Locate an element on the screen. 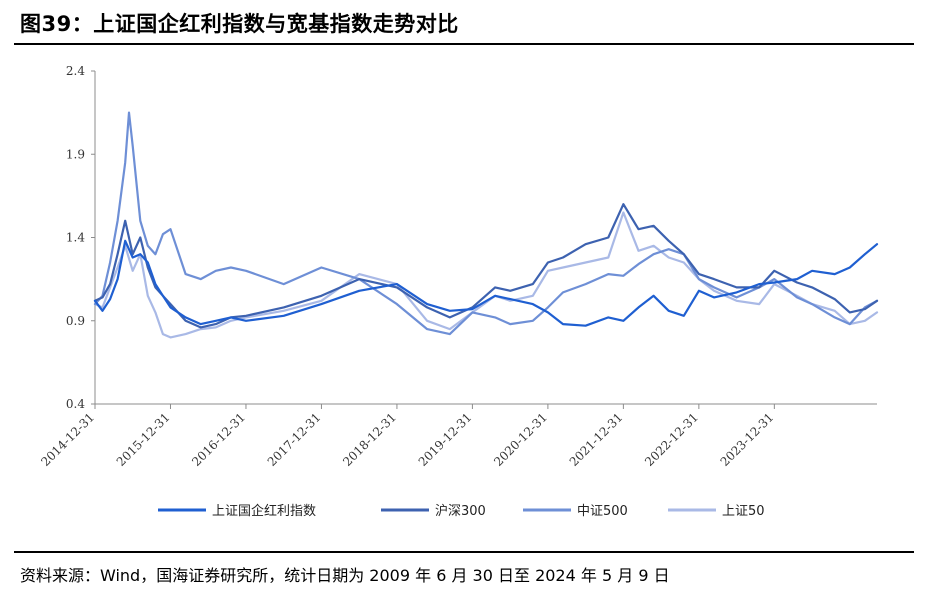 The width and height of the screenshot is (948, 595). x-tick-label: 2016-12-31 is located at coordinates (218, 439).